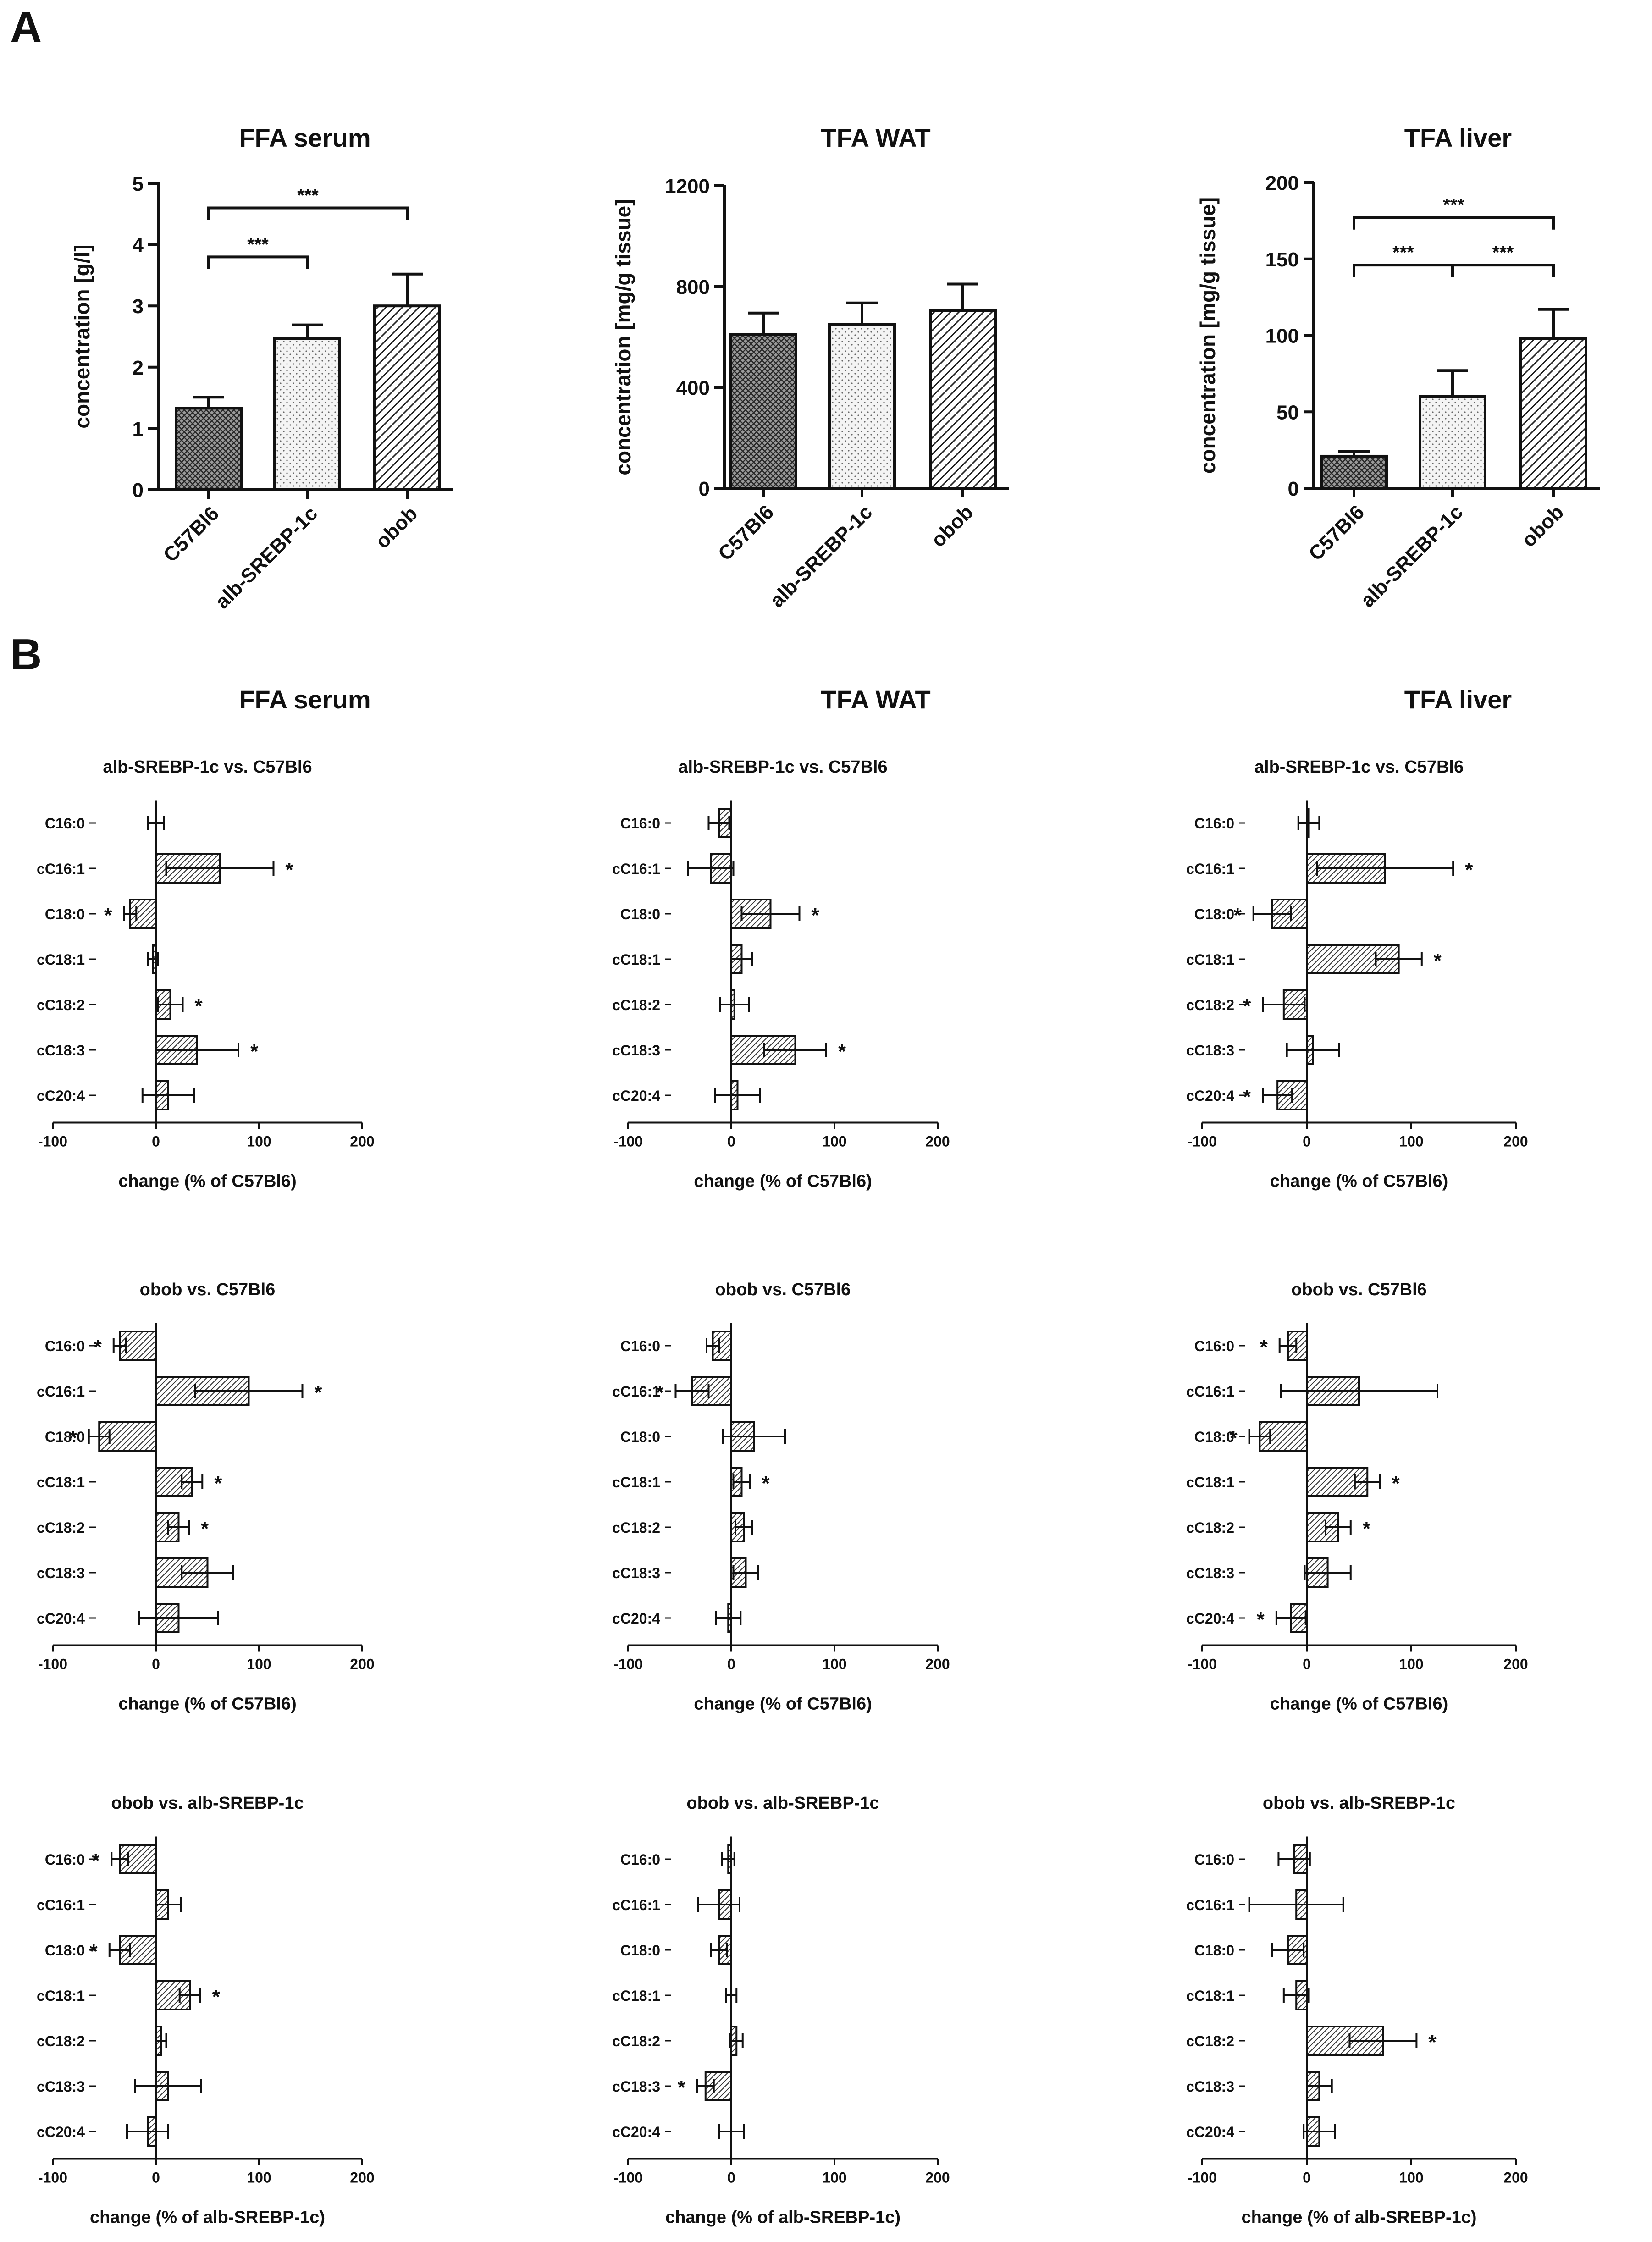 The width and height of the screenshot is (1652, 2242). Describe the element at coordinates (1542, 526) in the screenshot. I see `x-tick-label: obob` at that location.